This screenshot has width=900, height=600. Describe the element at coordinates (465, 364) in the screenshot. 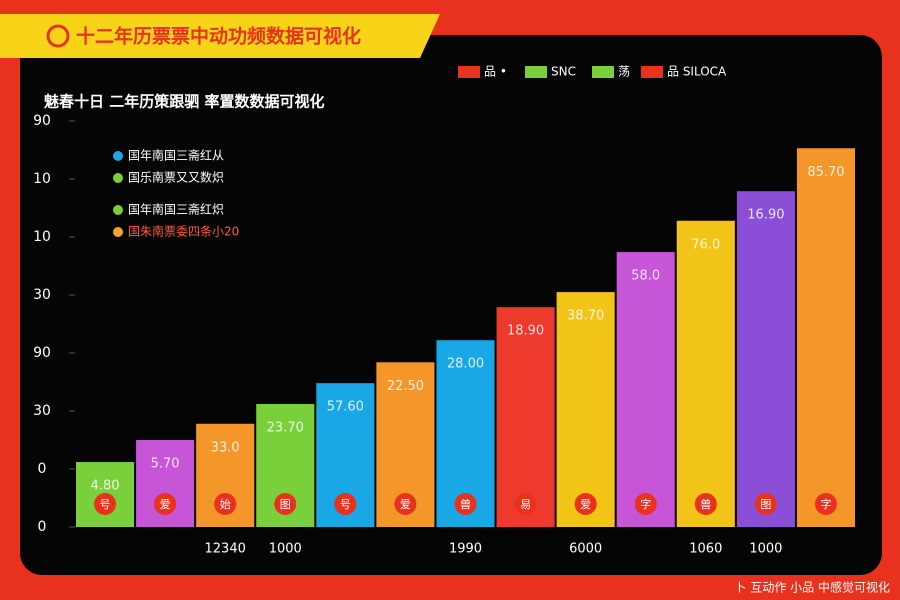

I see `value-label: 28.00` at that location.